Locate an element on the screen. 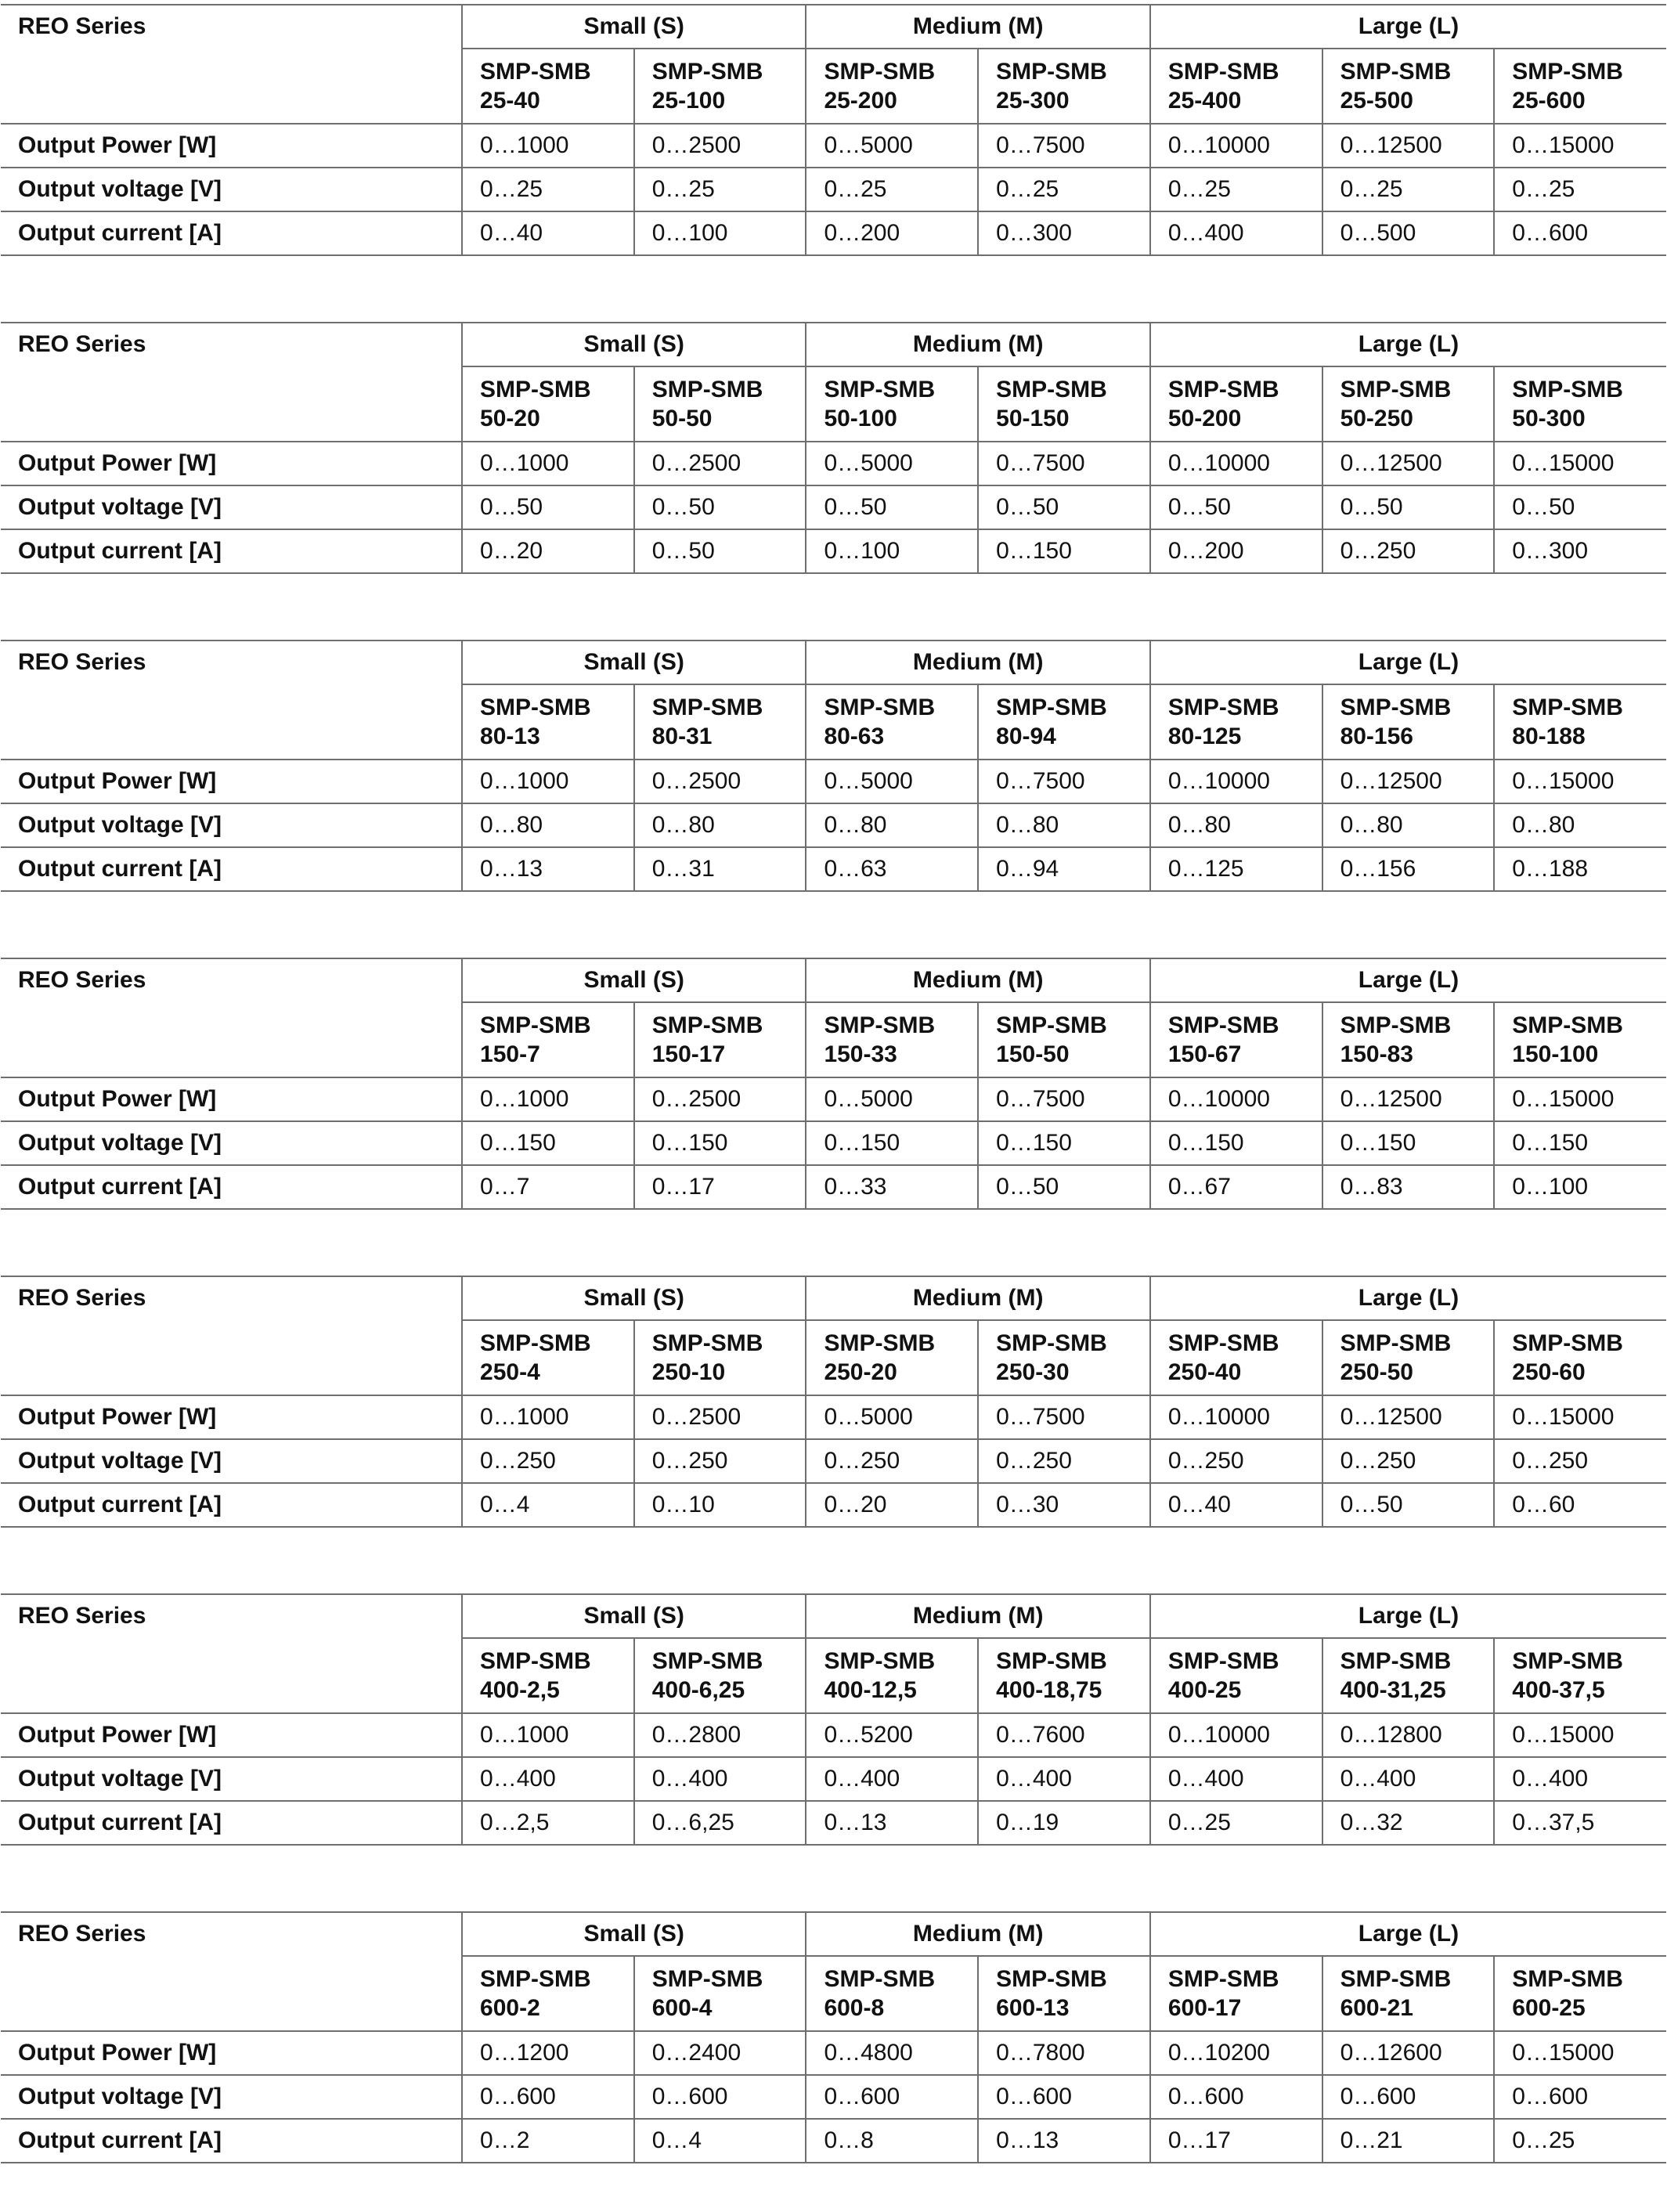 This screenshot has height=2212, width=1667. current-value-cell: 0…31 is located at coordinates (720, 869).